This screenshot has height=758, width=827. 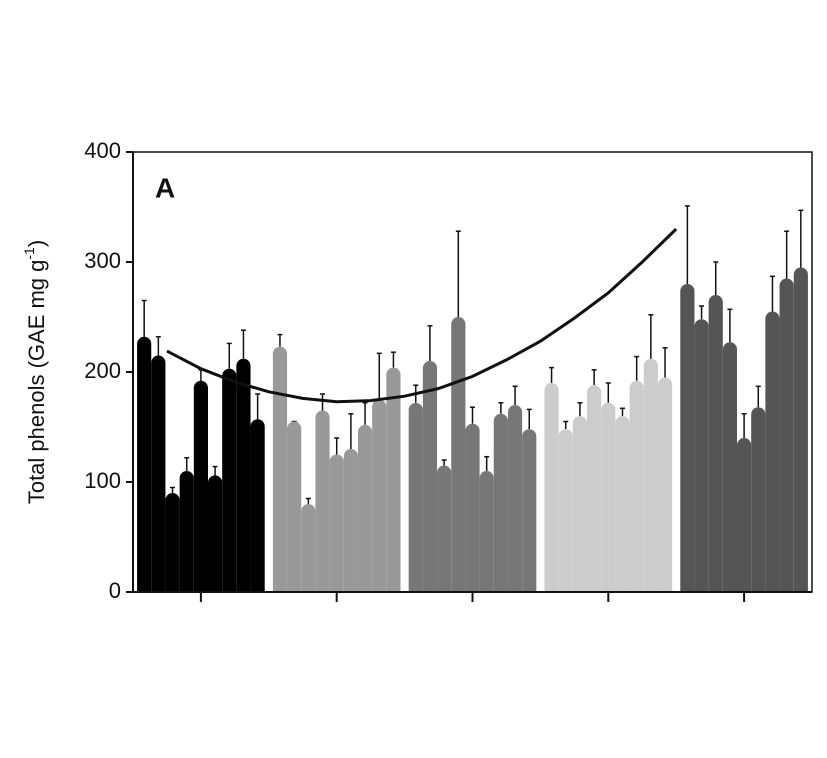 I want to click on y-tick-label: 0, so click(x=115, y=590).